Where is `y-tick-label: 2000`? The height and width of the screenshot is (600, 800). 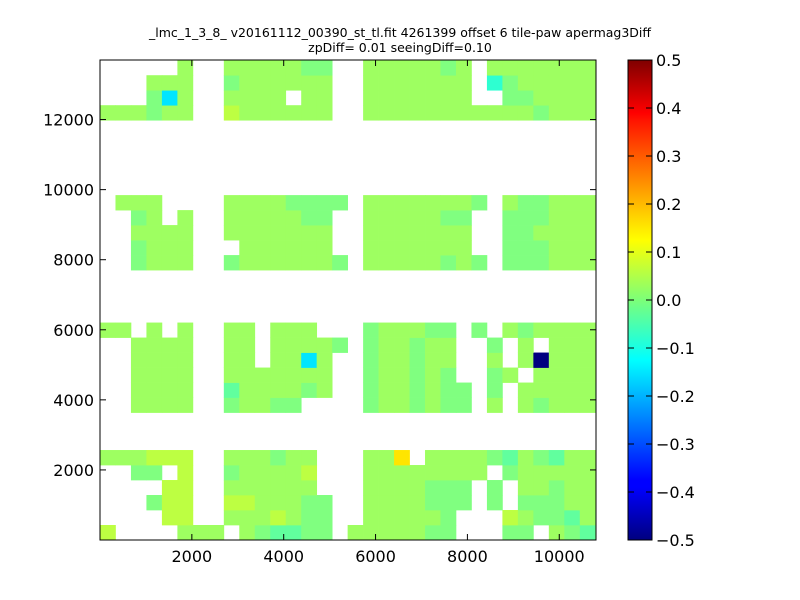
y-tick-label: 2000 is located at coordinates (73, 470).